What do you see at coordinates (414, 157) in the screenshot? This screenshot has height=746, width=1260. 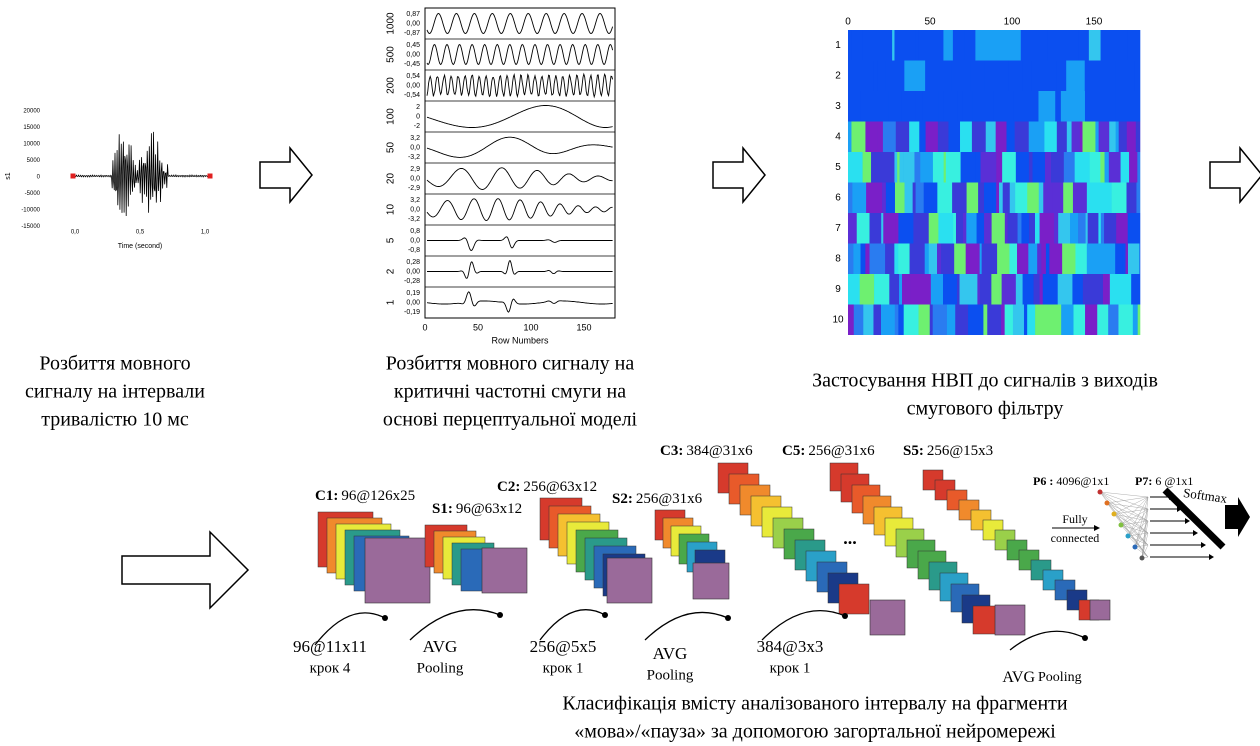 I see `y-tick-label: -3,2` at bounding box center [414, 157].